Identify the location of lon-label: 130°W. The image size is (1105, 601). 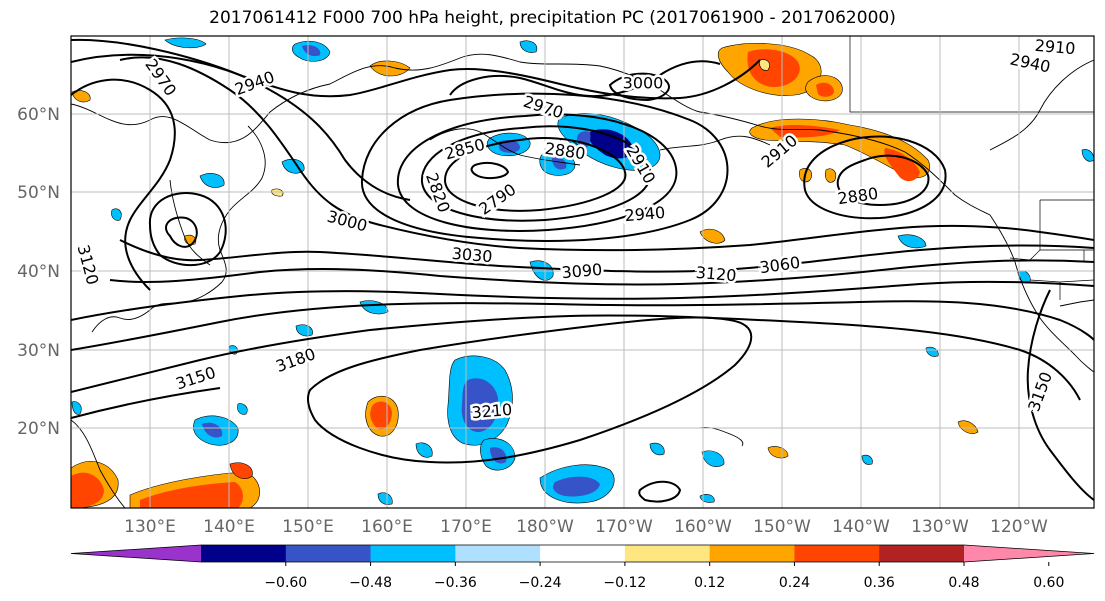
(940, 527).